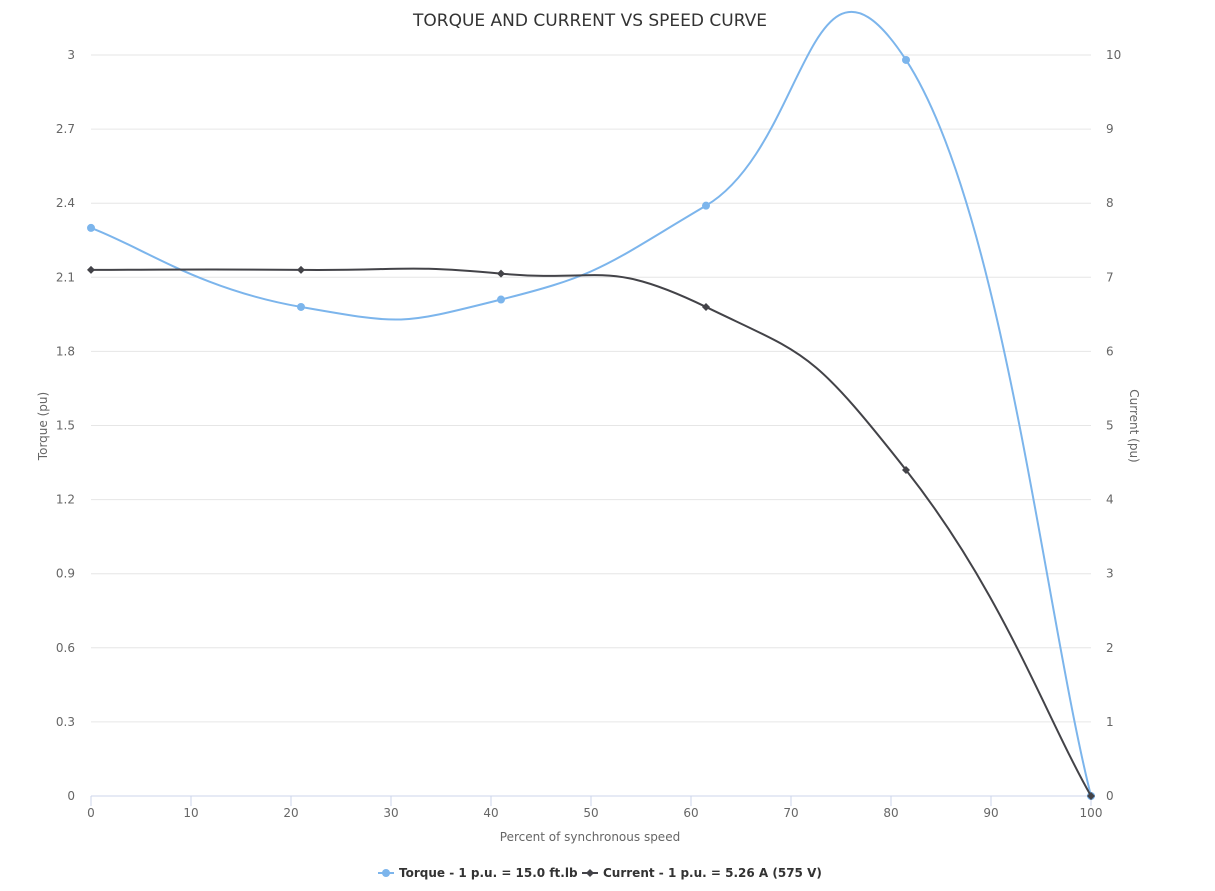 Image resolution: width=1215 pixels, height=891 pixels. Describe the element at coordinates (91, 813) in the screenshot. I see `x-tick-label: 0` at that location.